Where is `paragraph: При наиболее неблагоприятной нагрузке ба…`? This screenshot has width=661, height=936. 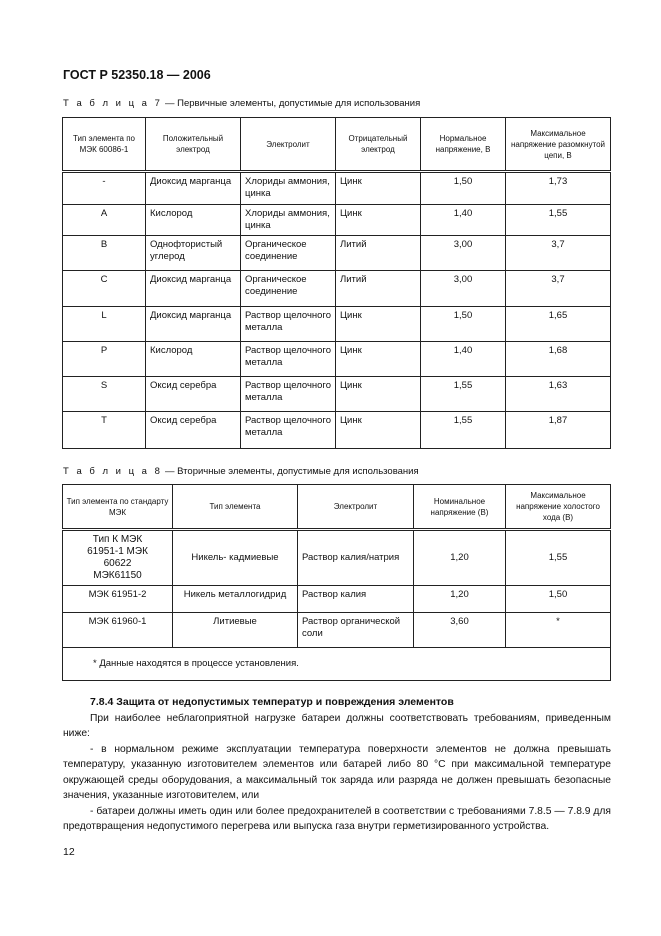
paragraph: При наиболее неблагоприятной нагрузке ба… is located at coordinates (337, 726).